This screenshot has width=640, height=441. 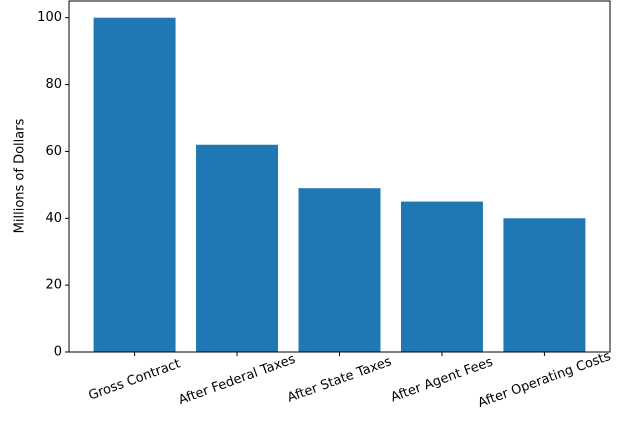 I want to click on x-tick-label: After State Taxes, so click(x=339, y=380).